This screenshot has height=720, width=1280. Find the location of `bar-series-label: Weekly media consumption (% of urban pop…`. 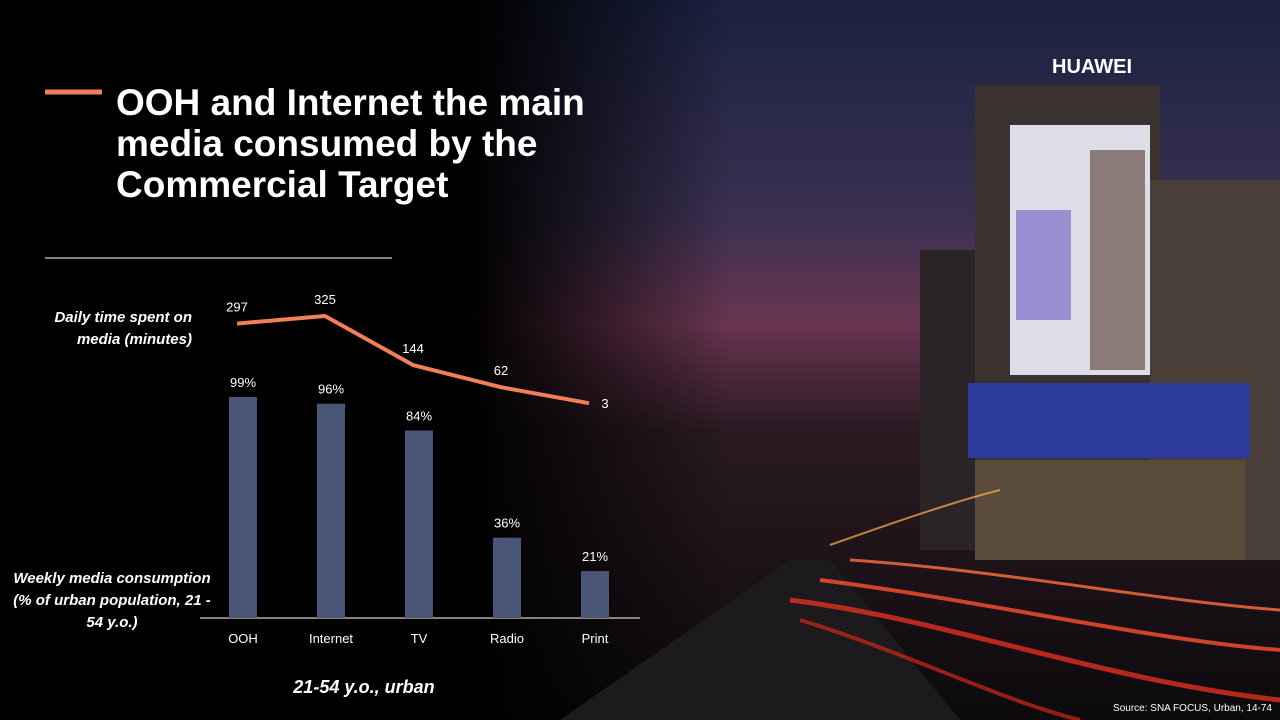

bar-series-label: Weekly media consumption (% of urban pop… is located at coordinates (112, 600).